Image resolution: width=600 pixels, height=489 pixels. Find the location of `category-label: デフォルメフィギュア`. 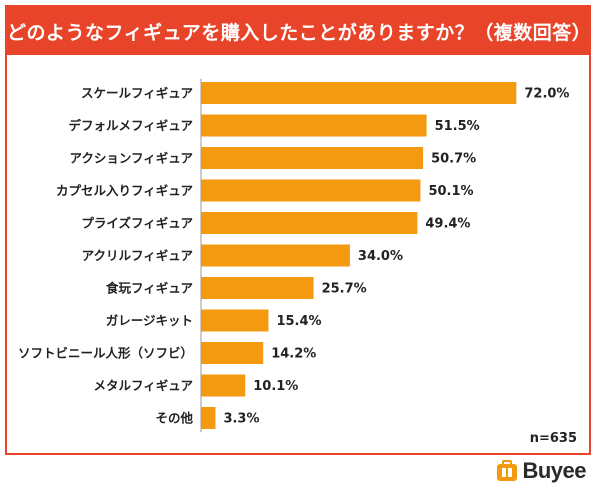

category-label: デフォルメフィギュア is located at coordinates (130, 125).